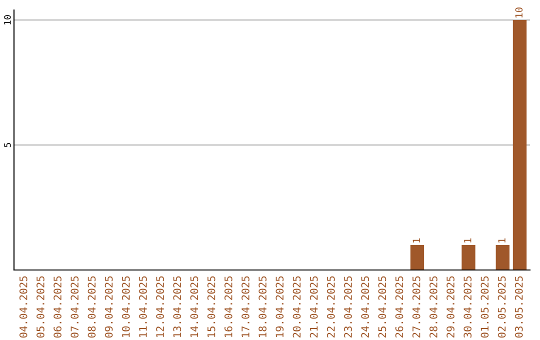 The width and height of the screenshot is (540, 340). I want to click on x-tick-label: 06.04.2025, so click(58, 307).